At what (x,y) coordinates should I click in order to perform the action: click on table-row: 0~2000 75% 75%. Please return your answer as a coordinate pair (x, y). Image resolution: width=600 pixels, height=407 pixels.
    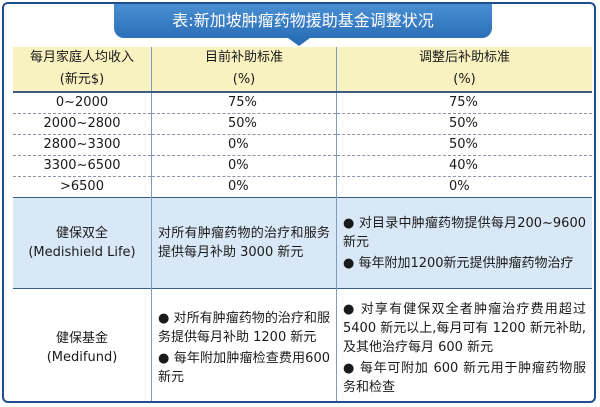
    Looking at the image, I should click on (302, 103).